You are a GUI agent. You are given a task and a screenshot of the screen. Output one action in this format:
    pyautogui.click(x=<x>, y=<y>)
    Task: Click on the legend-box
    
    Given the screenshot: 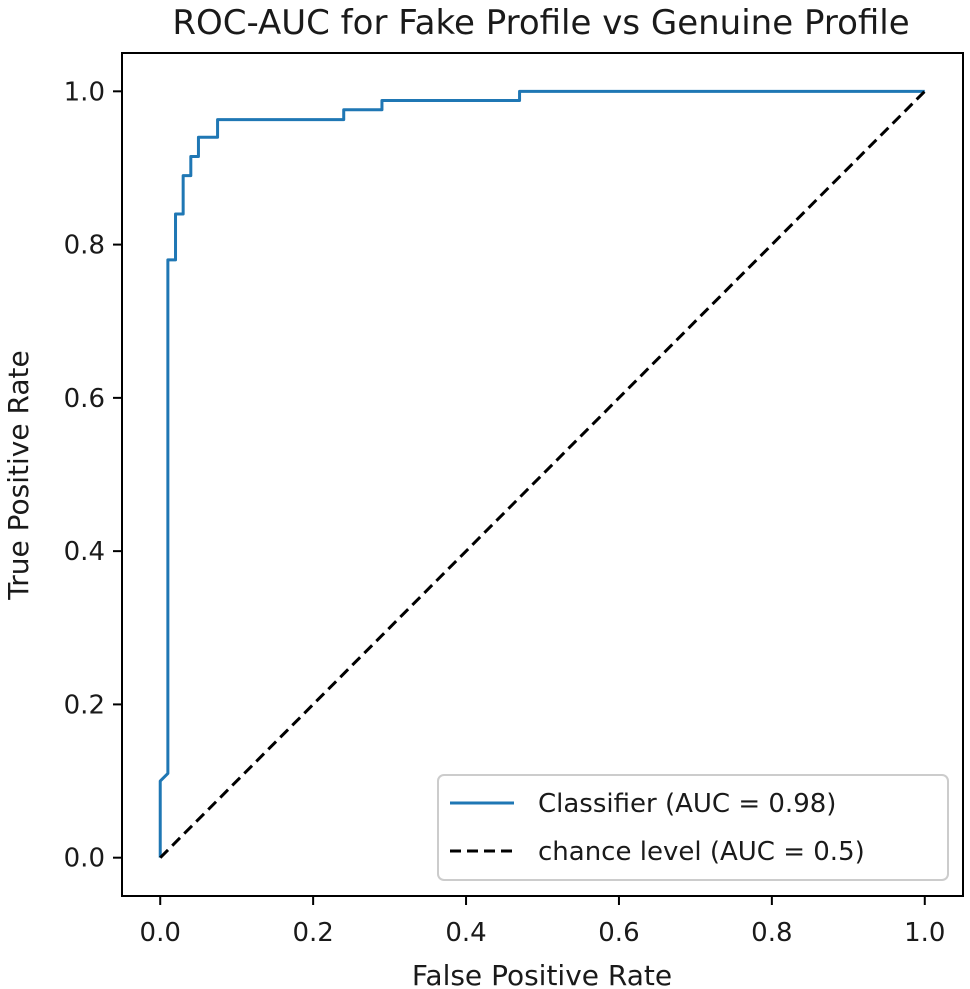 What is the action you would take?
    pyautogui.click(x=693, y=827)
    